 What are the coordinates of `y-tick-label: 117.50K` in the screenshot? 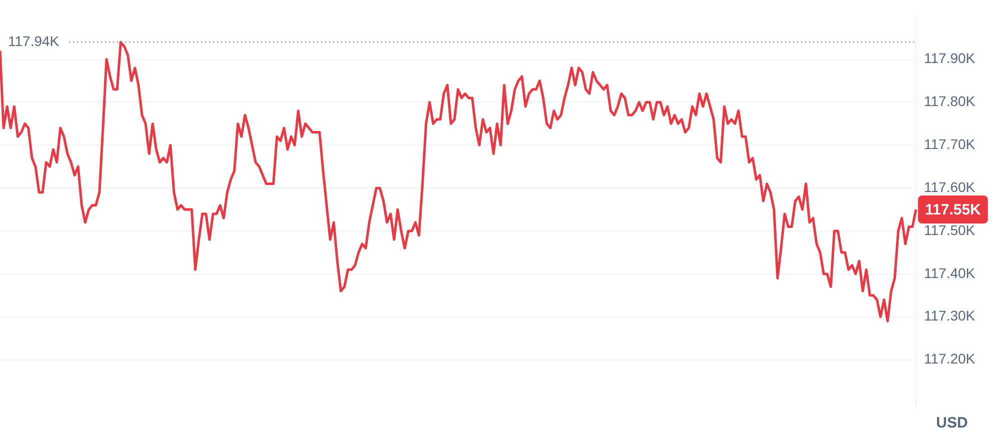 It's located at (950, 230).